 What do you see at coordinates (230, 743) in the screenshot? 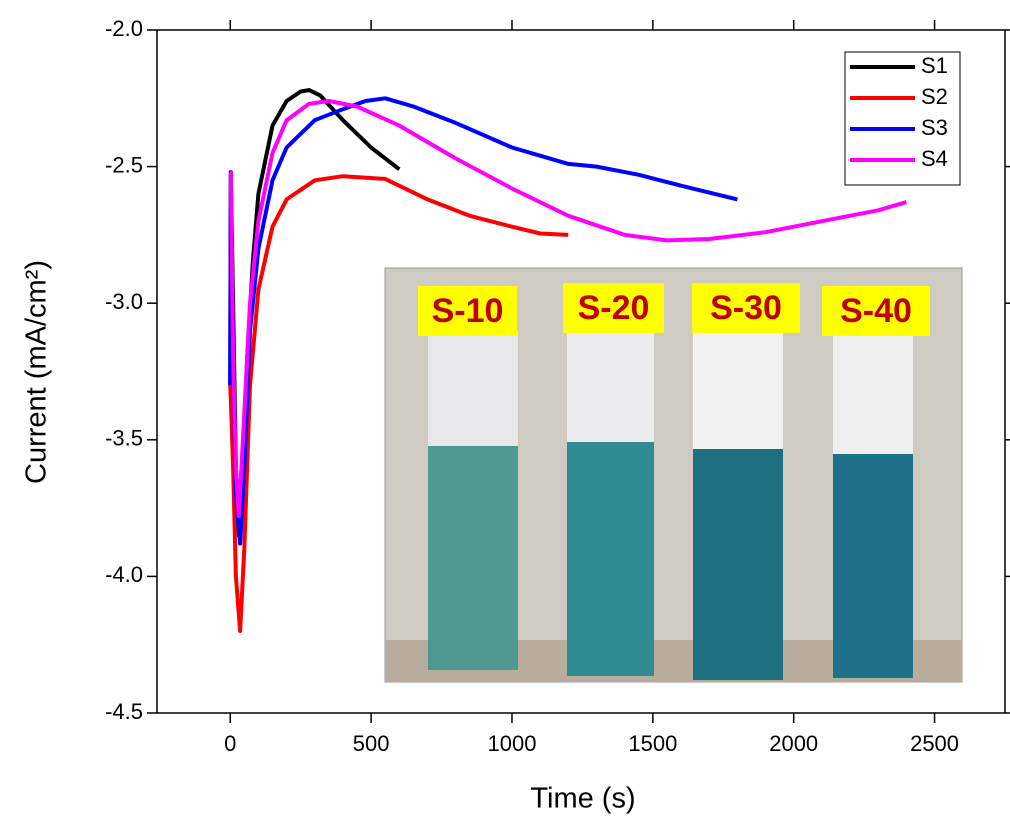
I see `x-tick-label: 0` at bounding box center [230, 743].